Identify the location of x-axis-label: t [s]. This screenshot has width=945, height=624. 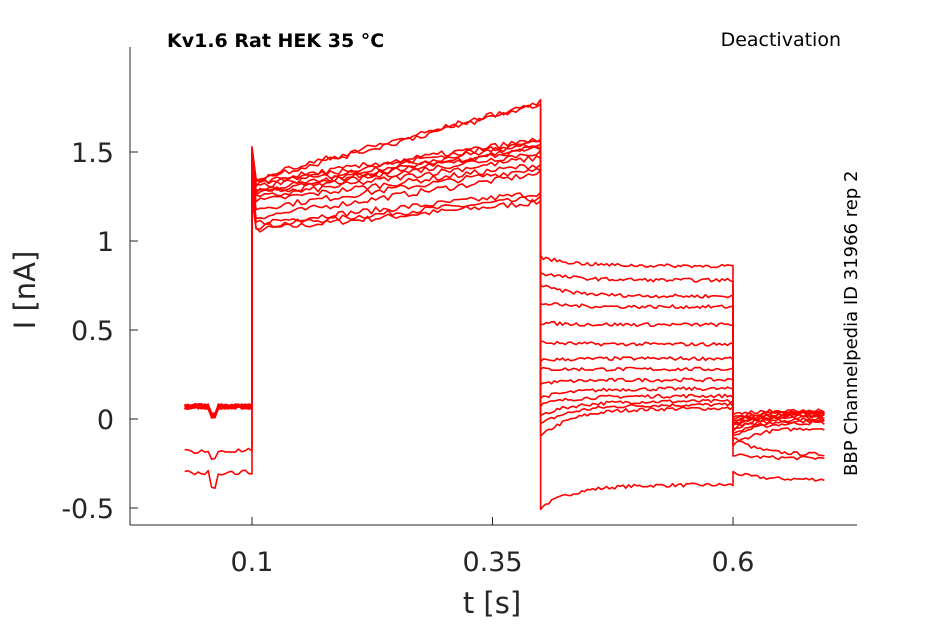
(492, 603).